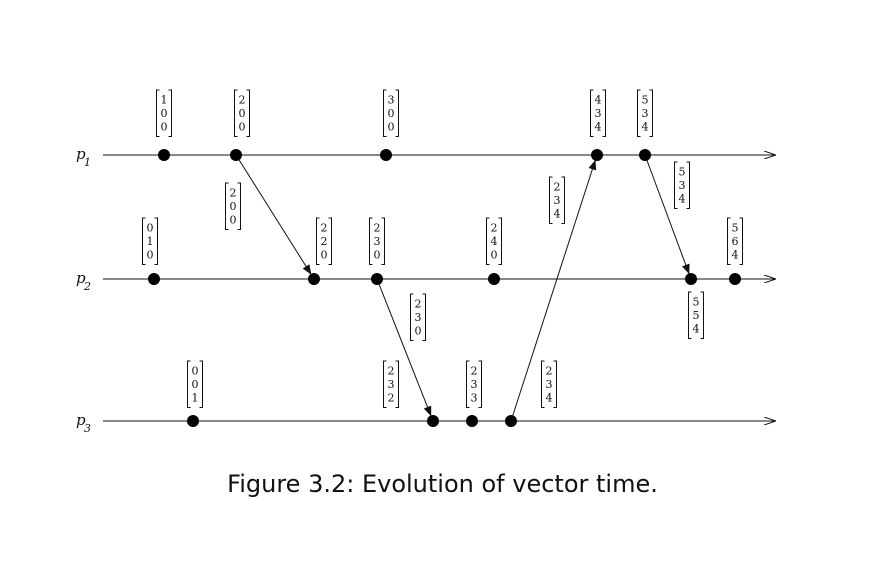  I want to click on event-dot-e23, so click(377, 279).